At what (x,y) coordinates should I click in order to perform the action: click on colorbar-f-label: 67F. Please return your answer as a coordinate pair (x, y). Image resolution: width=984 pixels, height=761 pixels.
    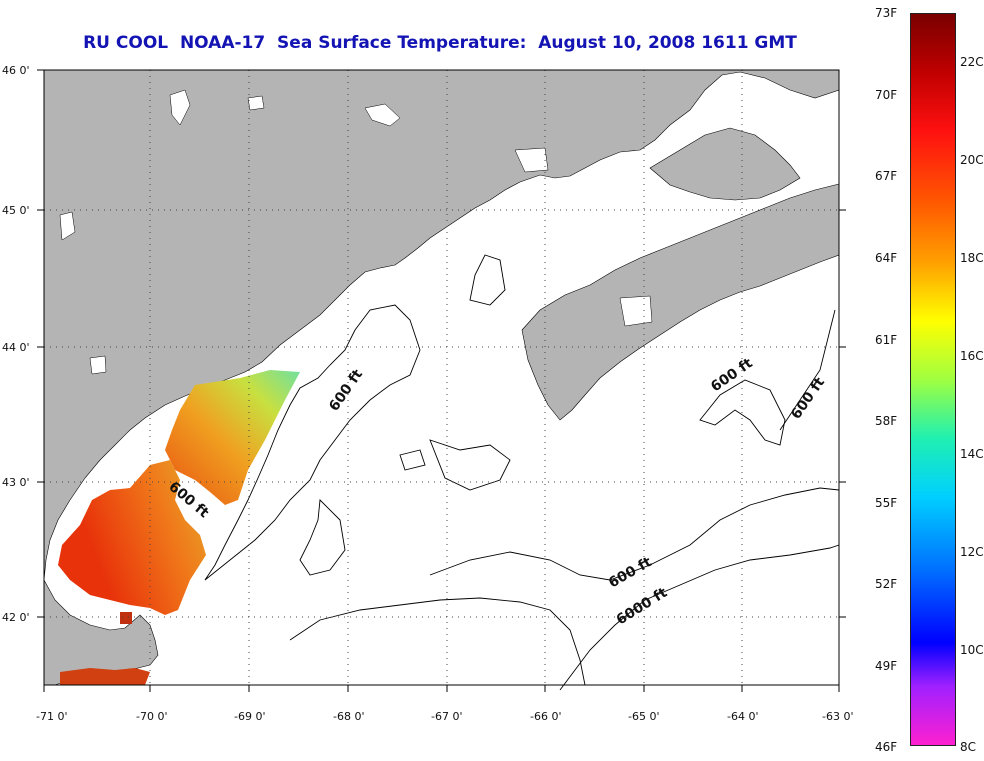
    Looking at the image, I should click on (886, 176).